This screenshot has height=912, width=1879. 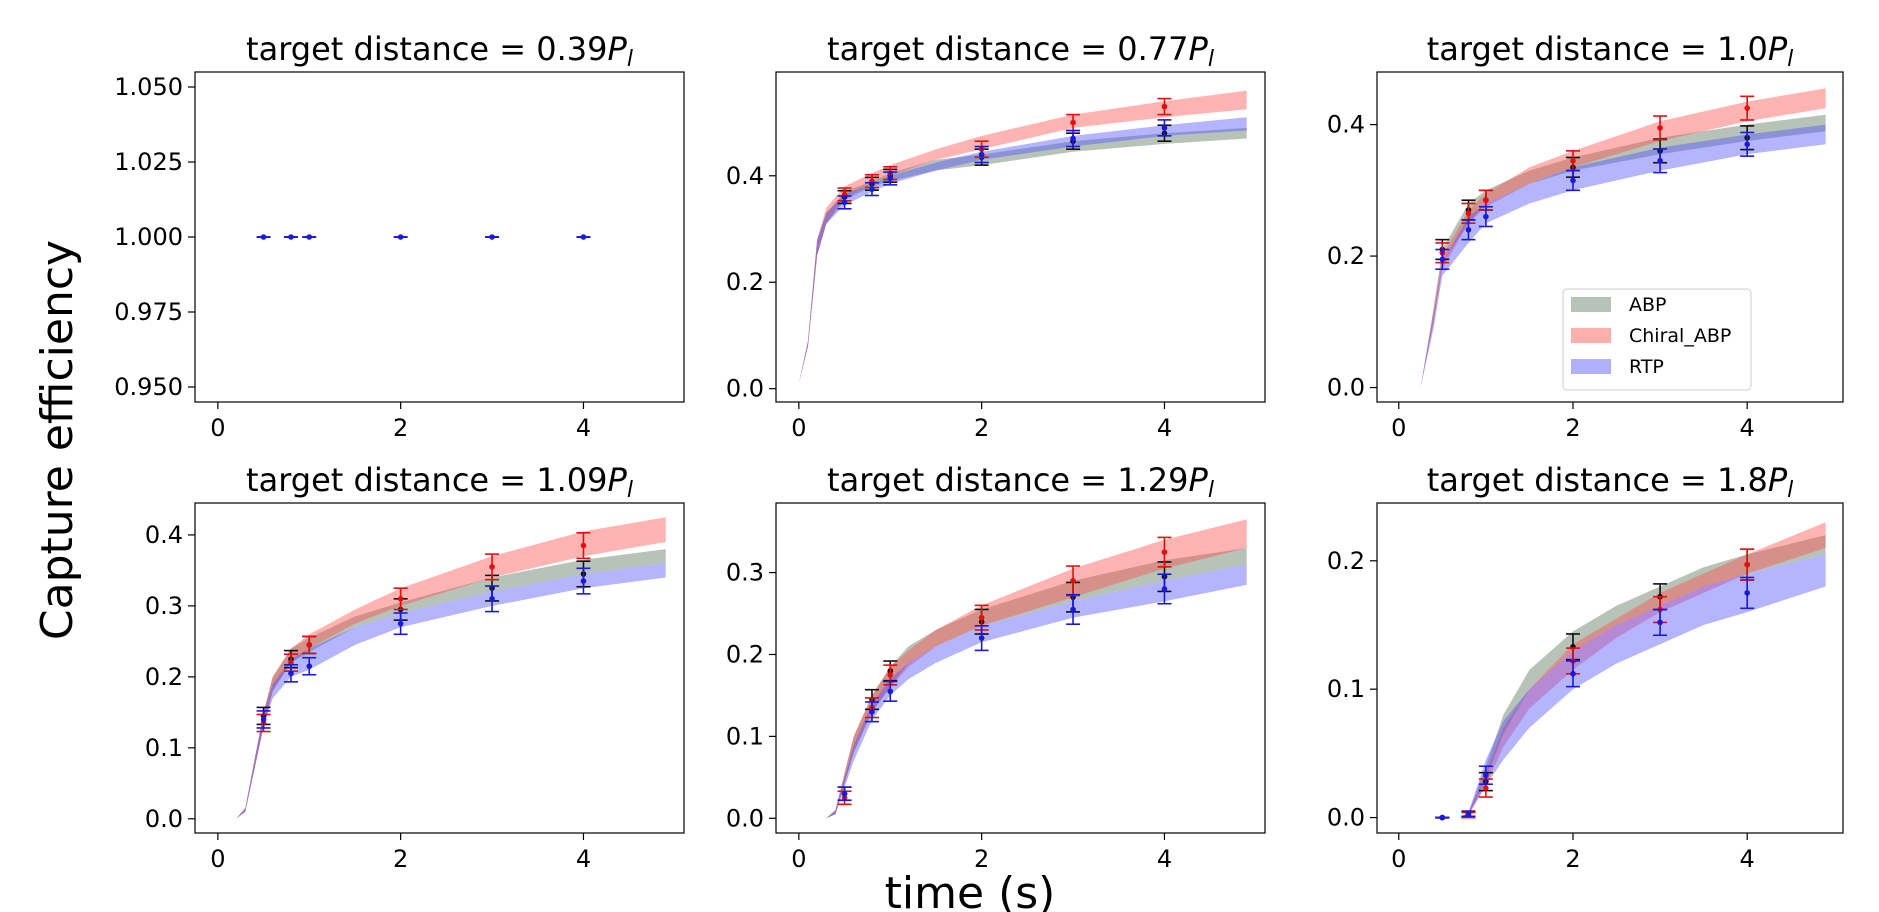 What do you see at coordinates (1680, 336) in the screenshot?
I see `legend-label: Chiral_ABP` at bounding box center [1680, 336].